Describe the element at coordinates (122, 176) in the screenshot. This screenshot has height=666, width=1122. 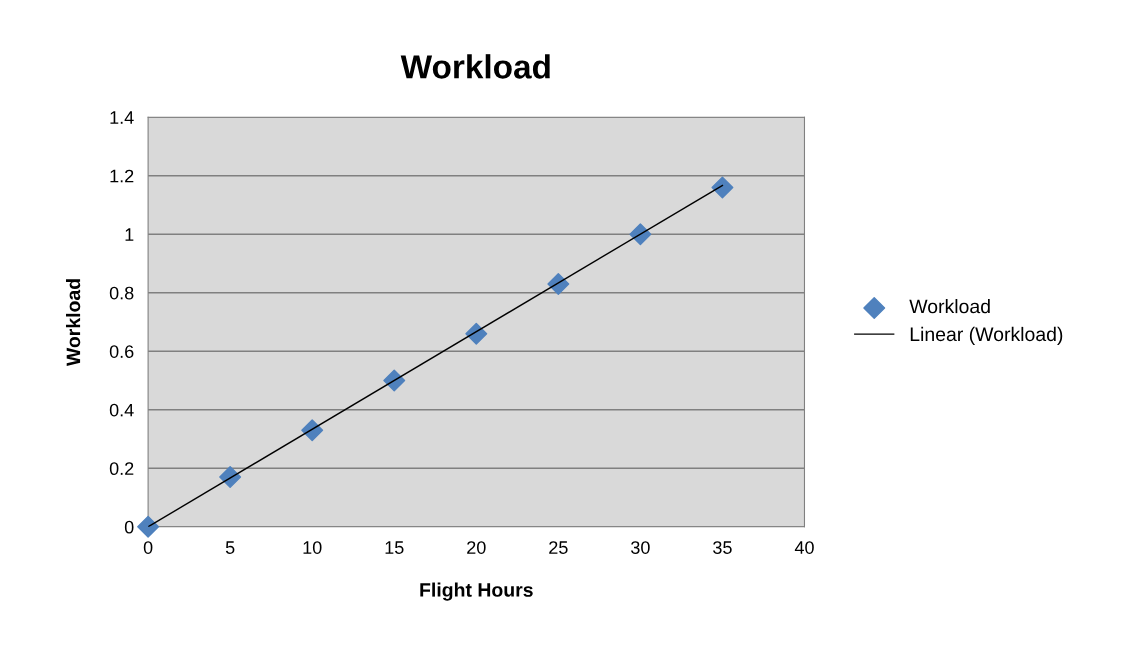
I see `y-tick-label: 1.2` at that location.